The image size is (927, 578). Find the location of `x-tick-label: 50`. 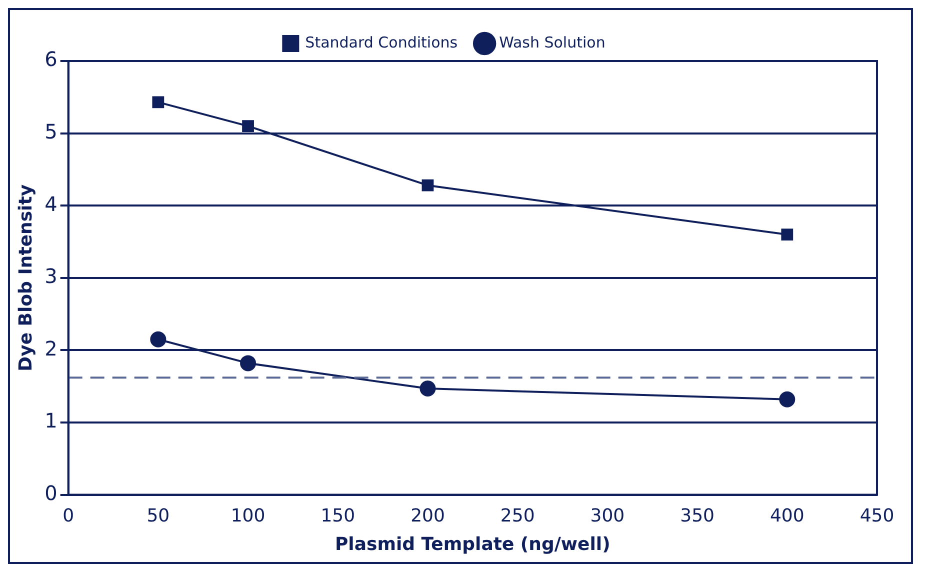

x-tick-label: 50 is located at coordinates (158, 515).